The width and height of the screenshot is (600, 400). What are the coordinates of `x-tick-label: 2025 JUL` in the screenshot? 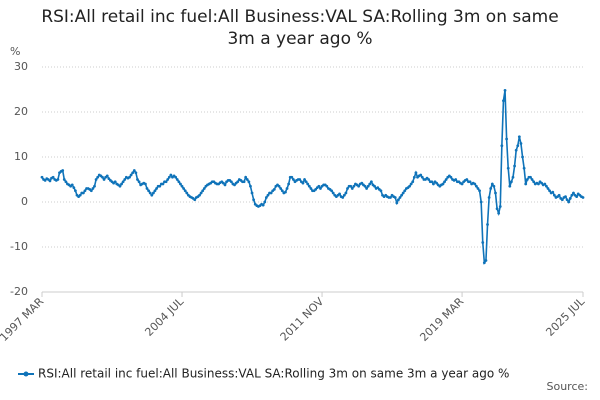 It's located at (565, 316).